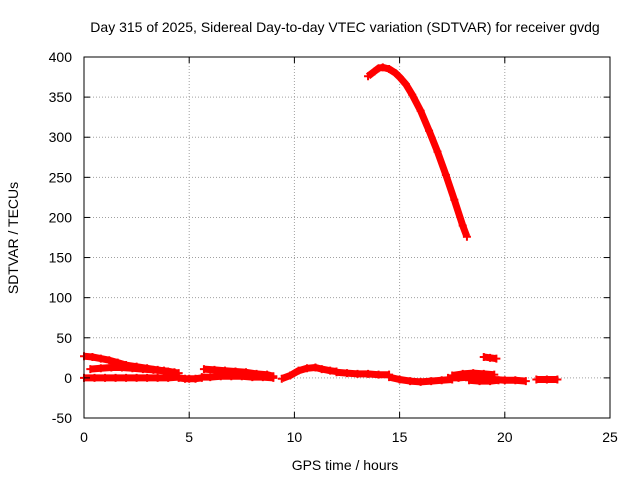 The width and height of the screenshot is (640, 480). Describe the element at coordinates (62, 418) in the screenshot. I see `y-tick-label: -50` at that location.